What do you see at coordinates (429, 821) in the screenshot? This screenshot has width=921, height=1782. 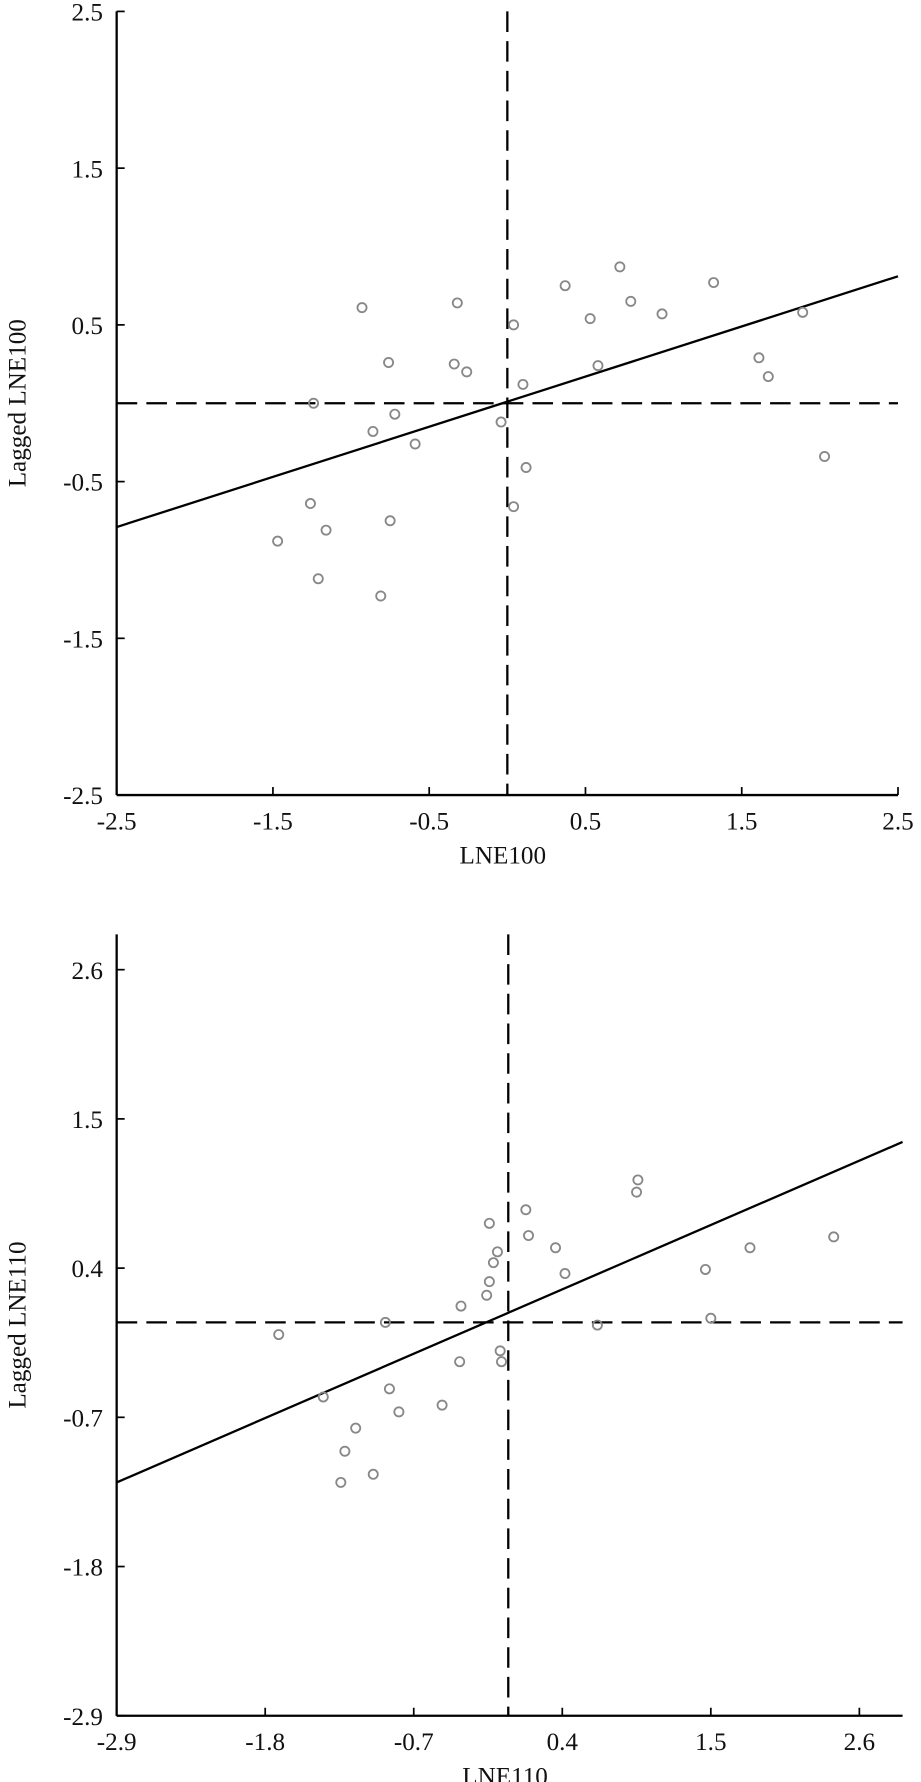 I see `x-tick-label: -0.5` at bounding box center [429, 821].